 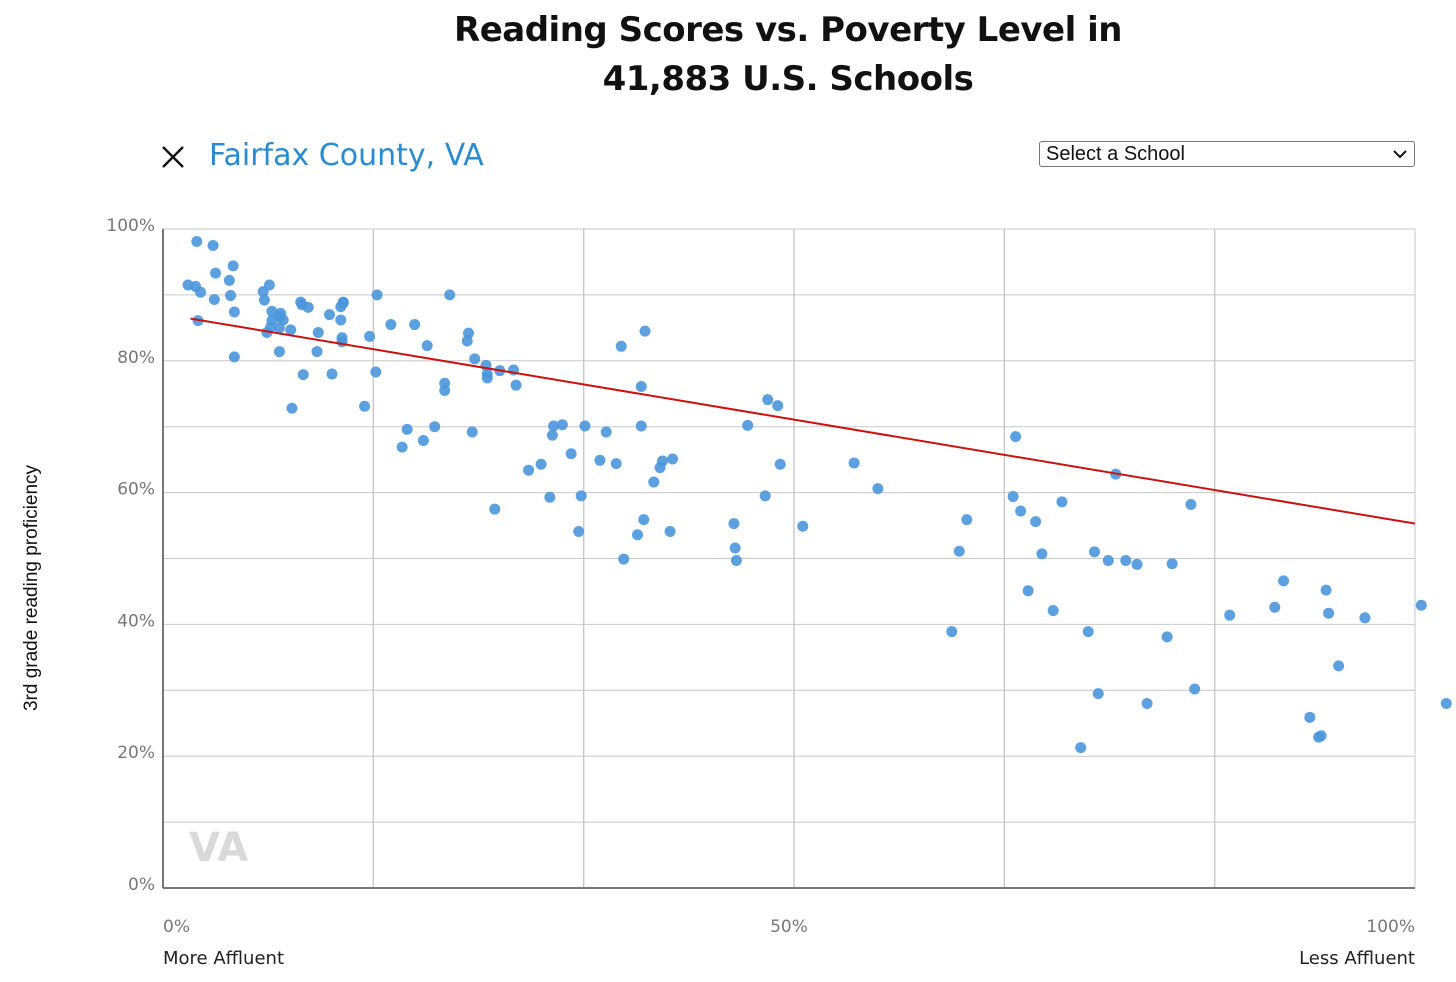 I want to click on y-tick-label: 20%, so click(x=136, y=753).